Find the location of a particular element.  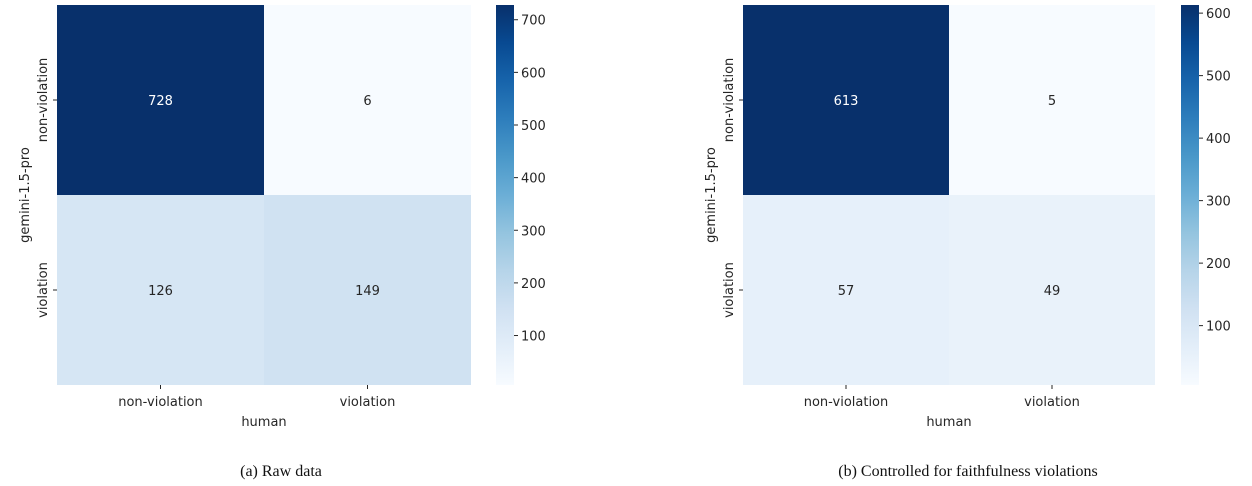

panel-1-cell-r0-c1 is located at coordinates (367, 100).